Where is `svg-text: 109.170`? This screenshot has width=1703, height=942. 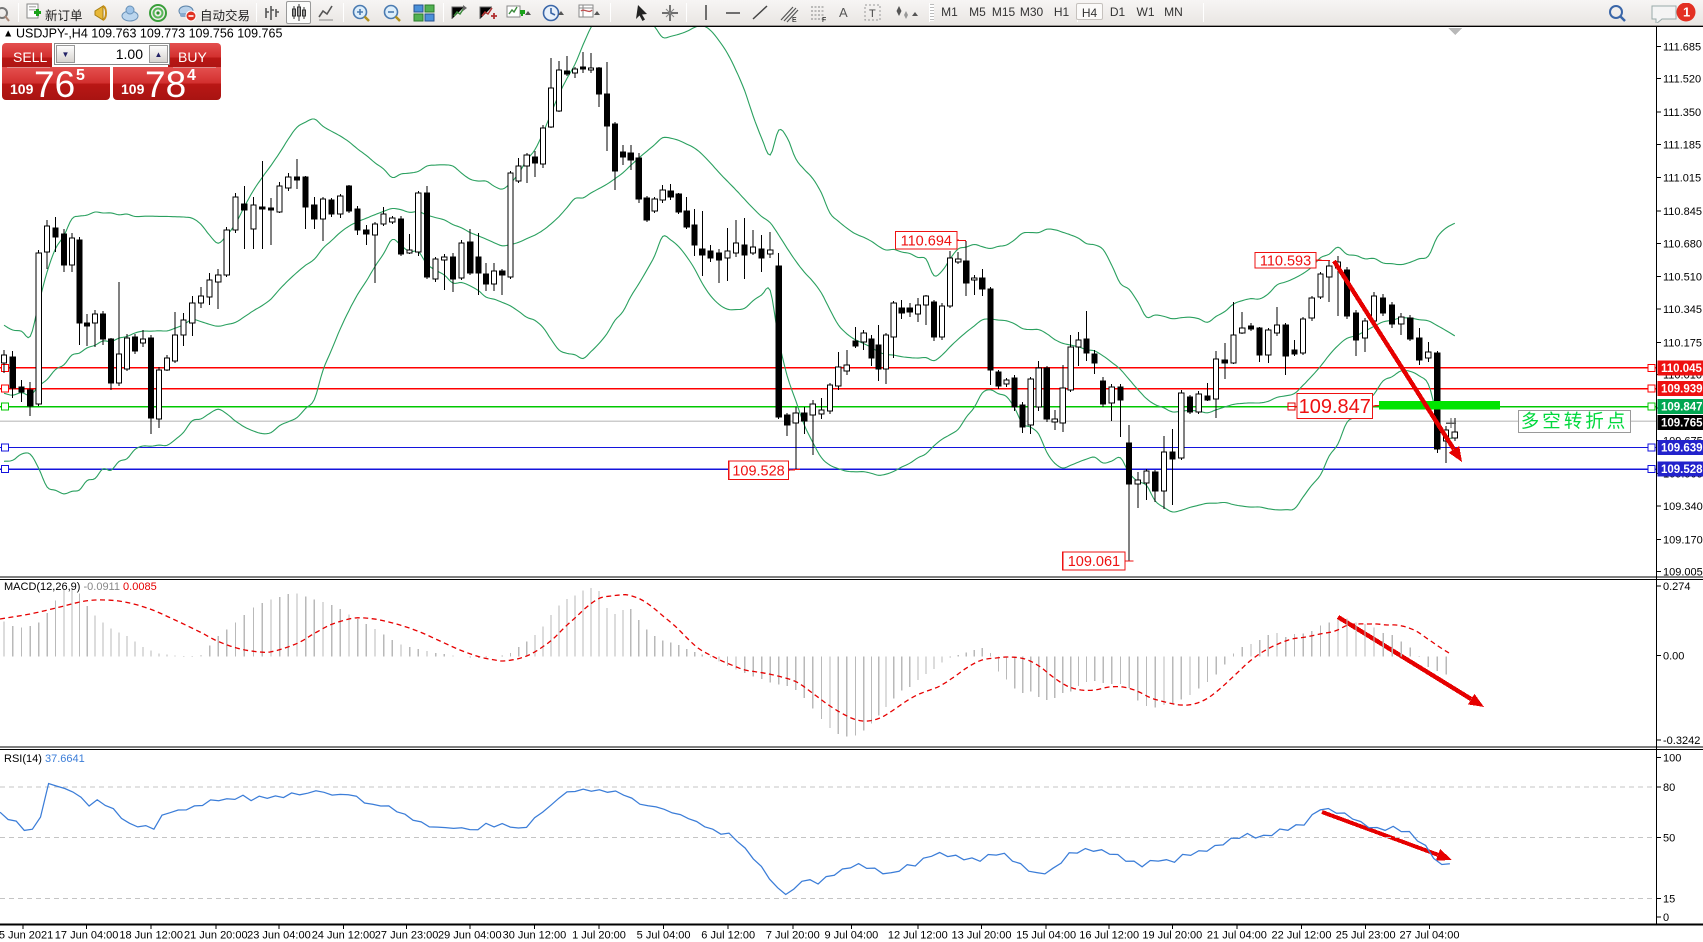
svg-text: 109.170 is located at coordinates (1683, 540).